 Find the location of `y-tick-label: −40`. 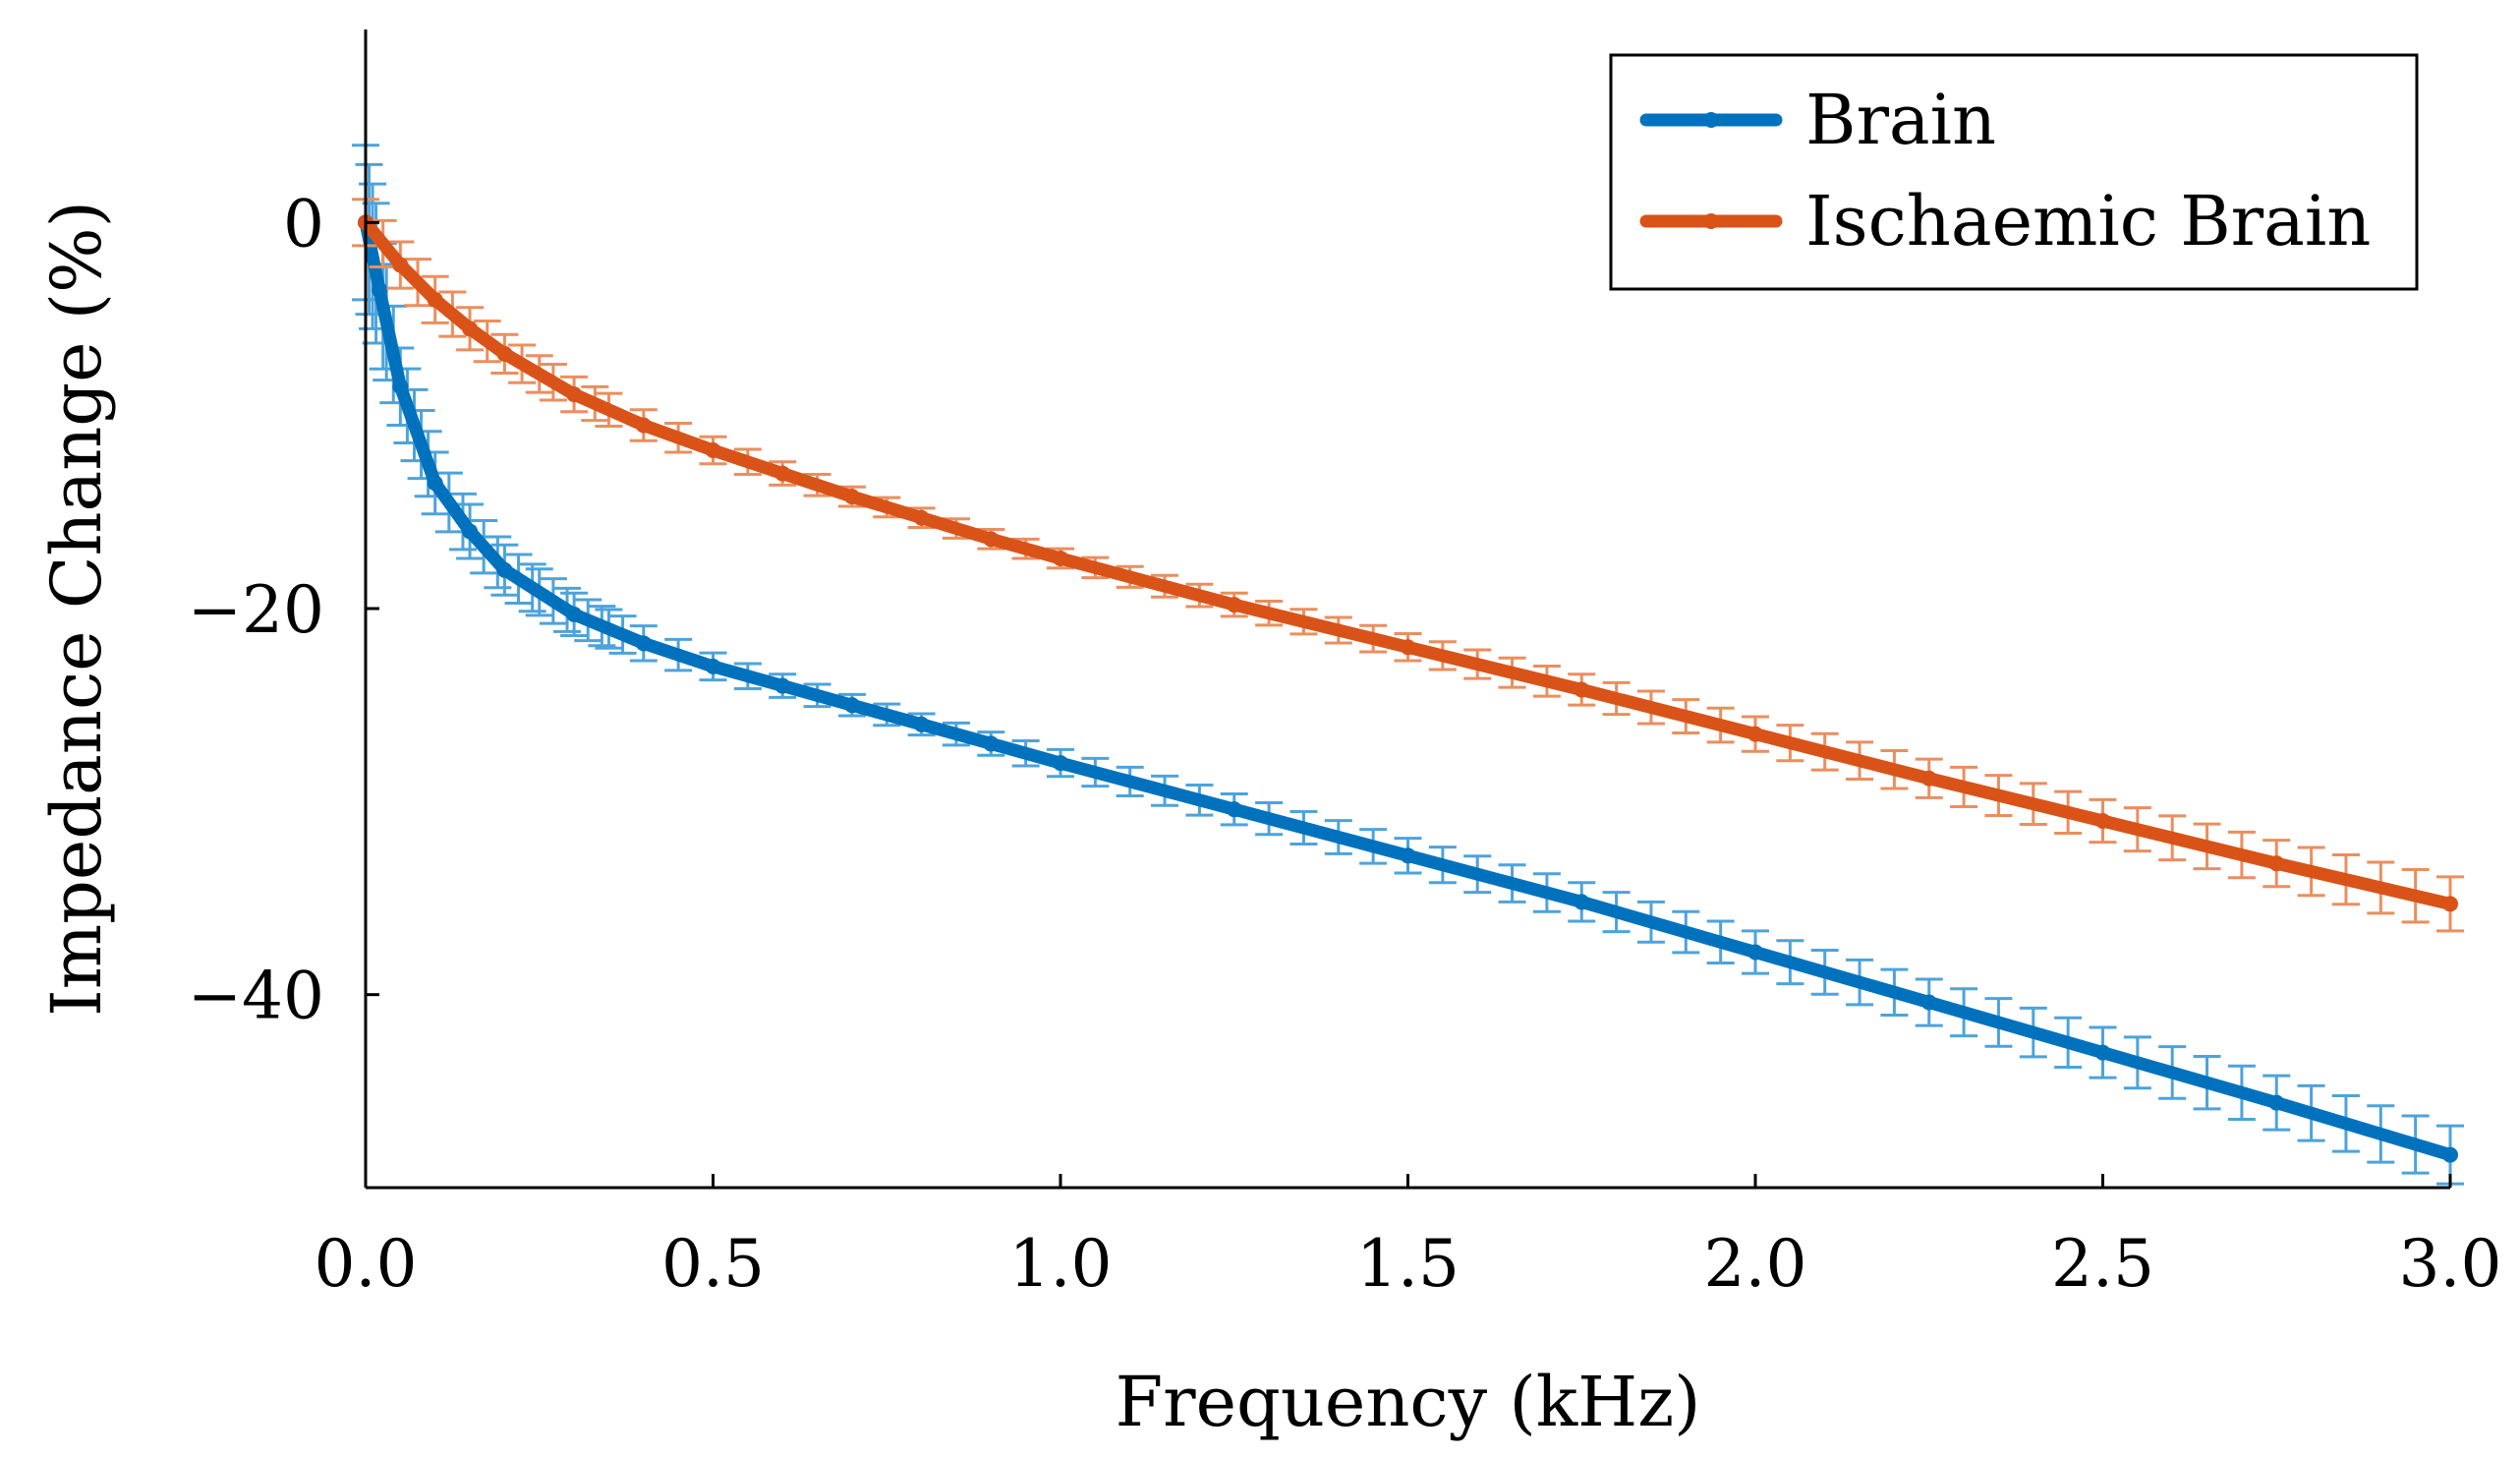

y-tick-label: −40 is located at coordinates (256, 996).